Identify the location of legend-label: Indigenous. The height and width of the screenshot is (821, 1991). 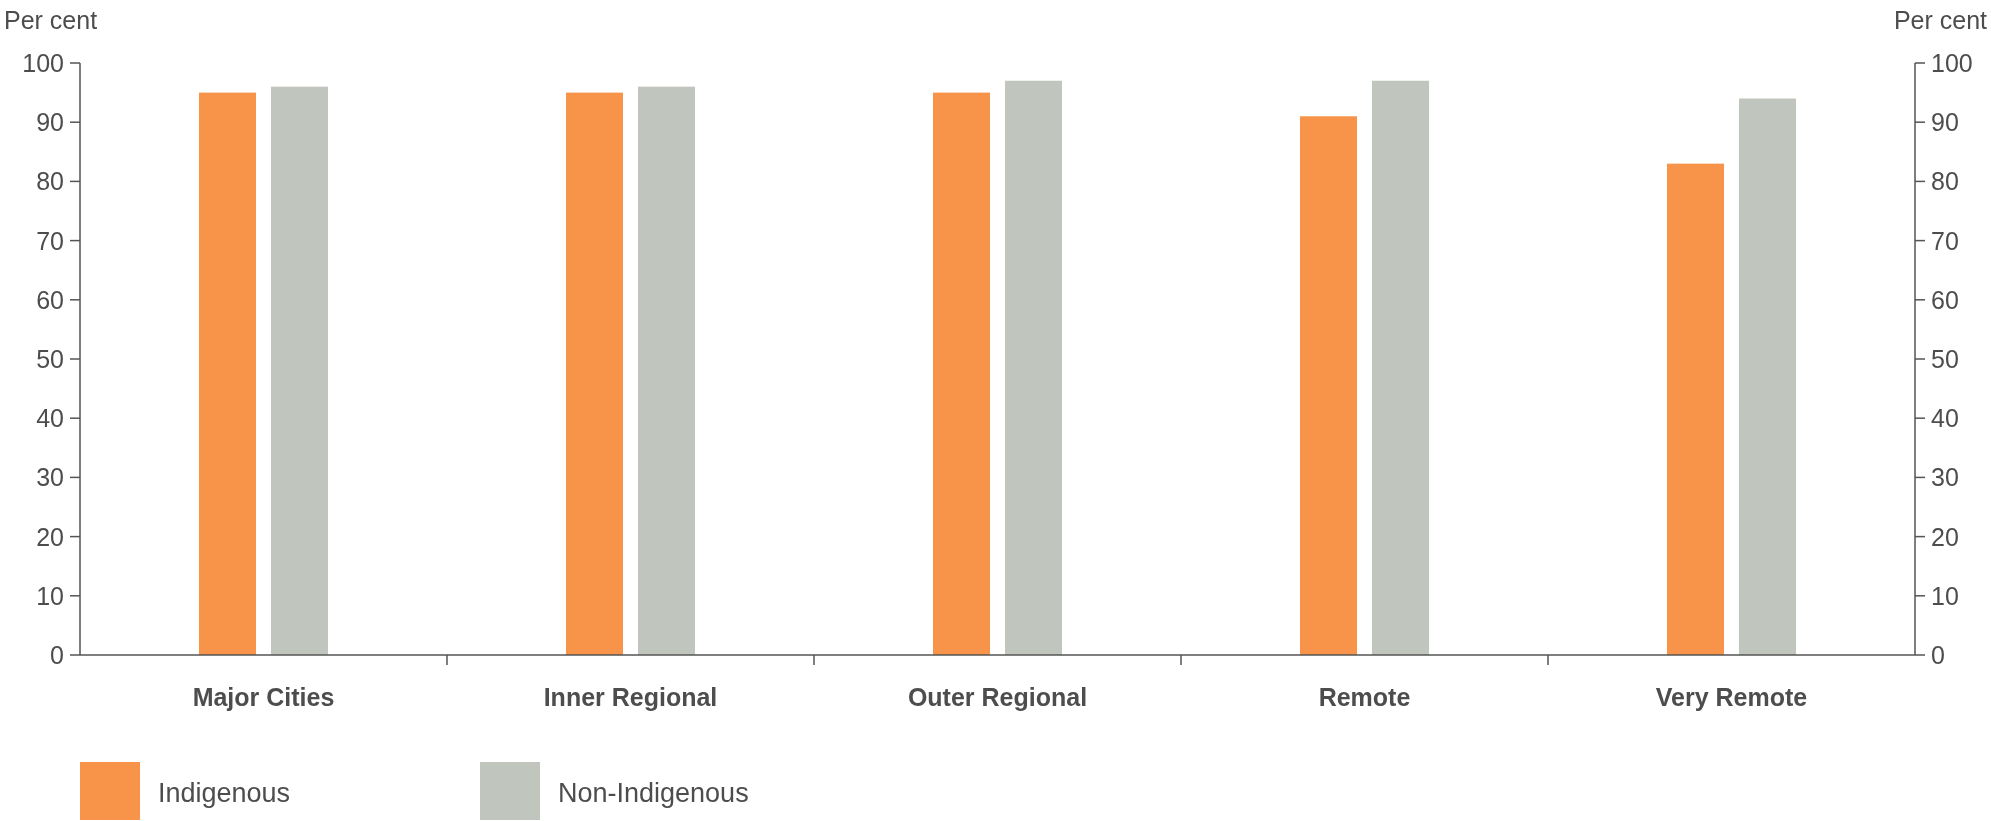
(224, 793).